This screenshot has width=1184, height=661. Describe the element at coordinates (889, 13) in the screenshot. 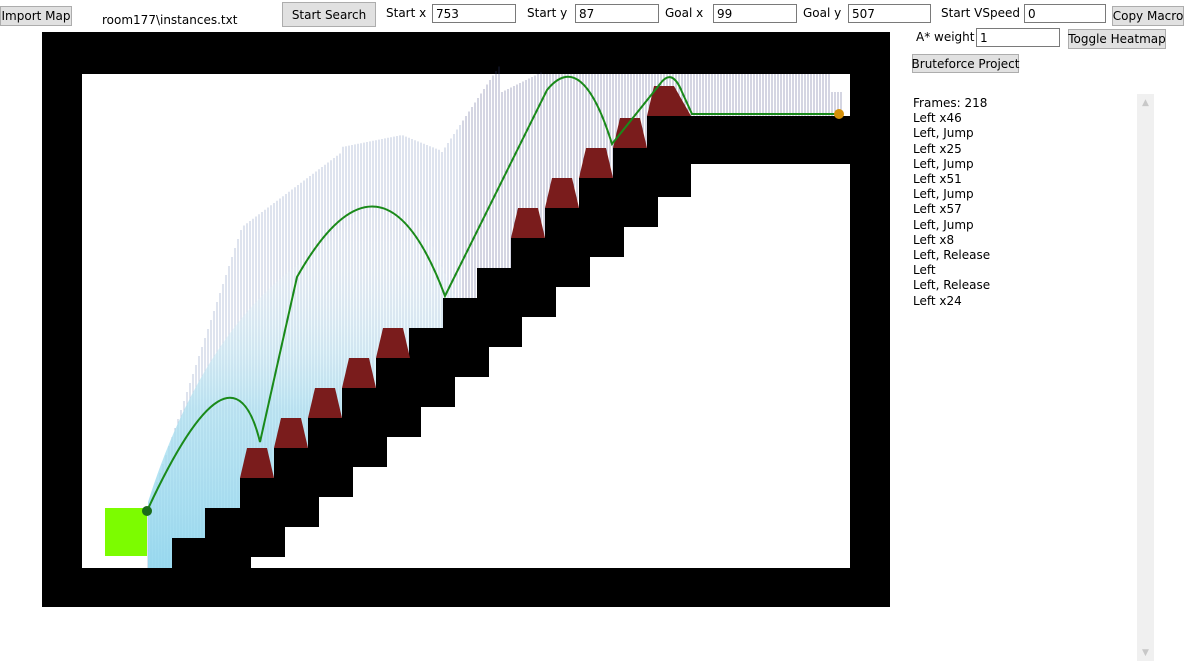

I see `goal-y-input` at that location.